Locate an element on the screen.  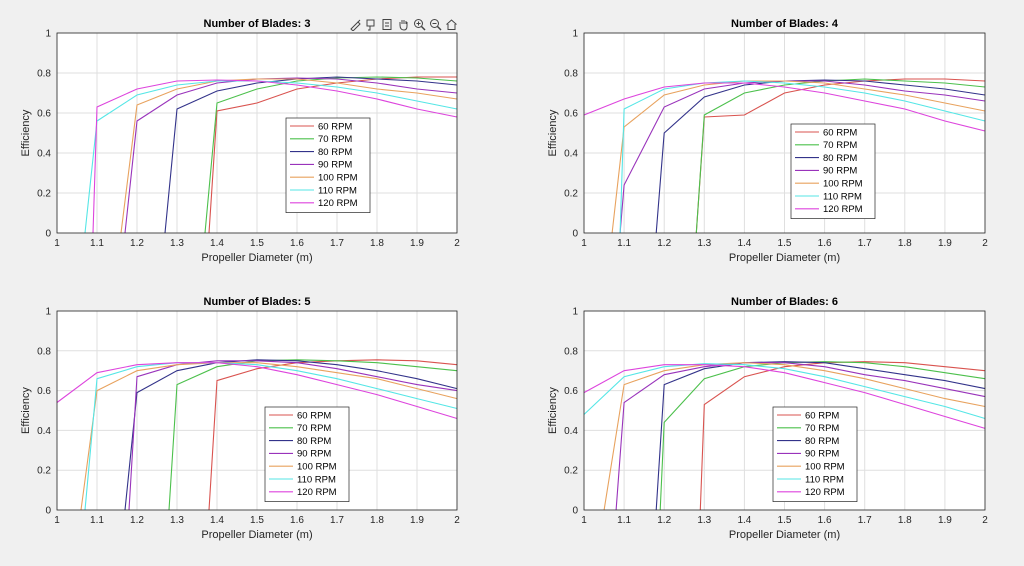
chart-title: Number of Blades: 4 is located at coordinates (785, 24).